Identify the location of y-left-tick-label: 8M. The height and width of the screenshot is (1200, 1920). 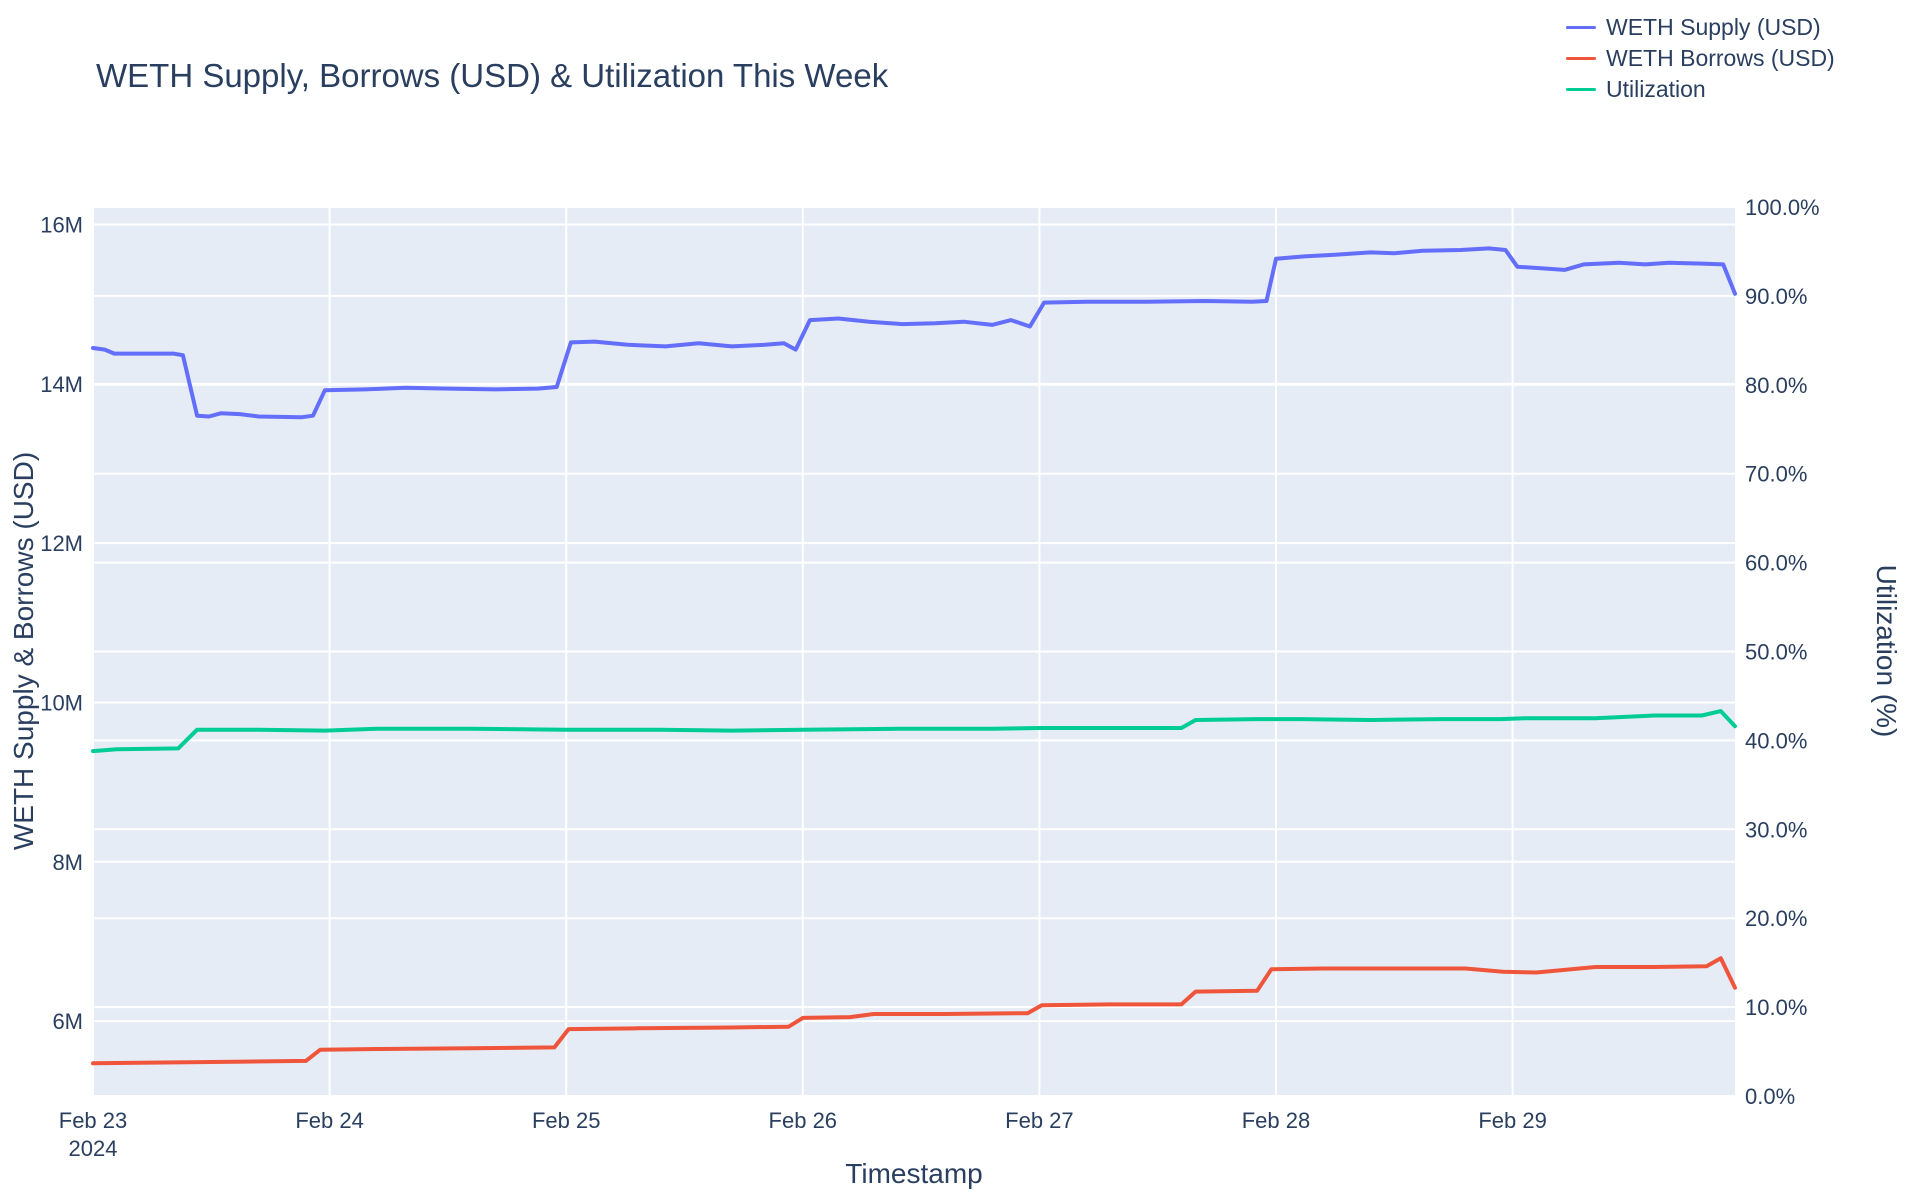
(67, 862).